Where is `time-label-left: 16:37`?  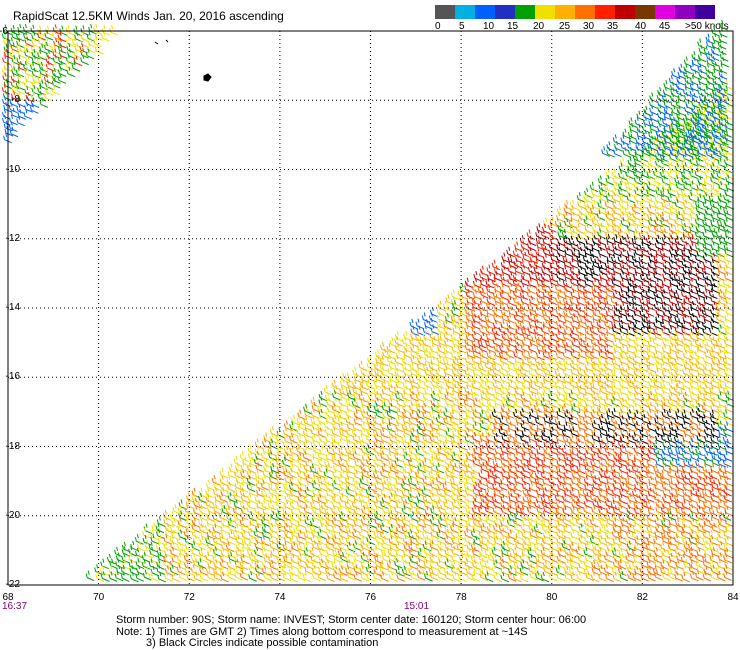 time-label-left: 16:37 is located at coordinates (15, 606).